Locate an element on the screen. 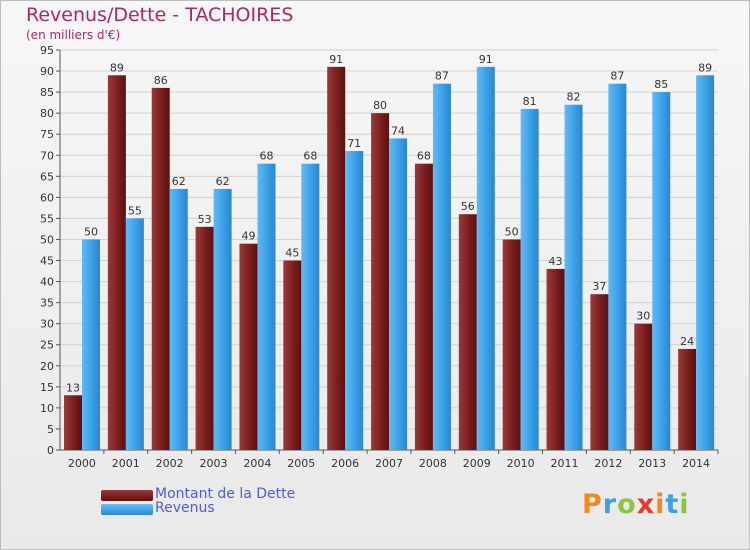 The height and width of the screenshot is (550, 750). data-label-revenus: 82 is located at coordinates (574, 97).